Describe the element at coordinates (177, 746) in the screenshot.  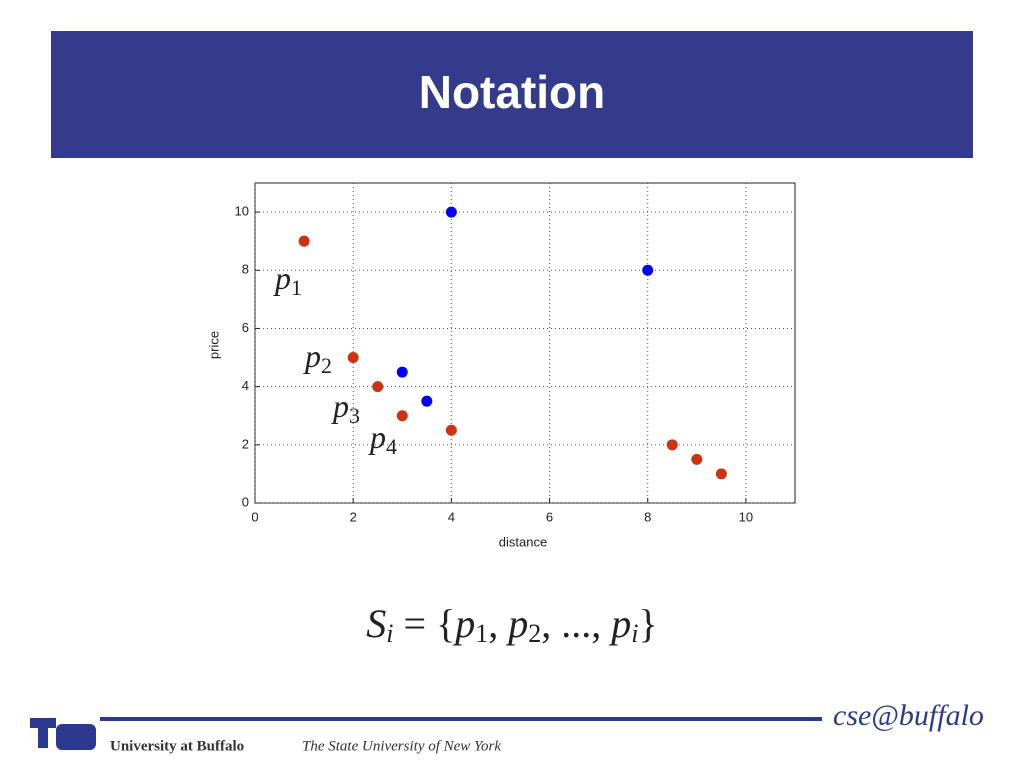
I see `university-name: University at Buffalo` at that location.